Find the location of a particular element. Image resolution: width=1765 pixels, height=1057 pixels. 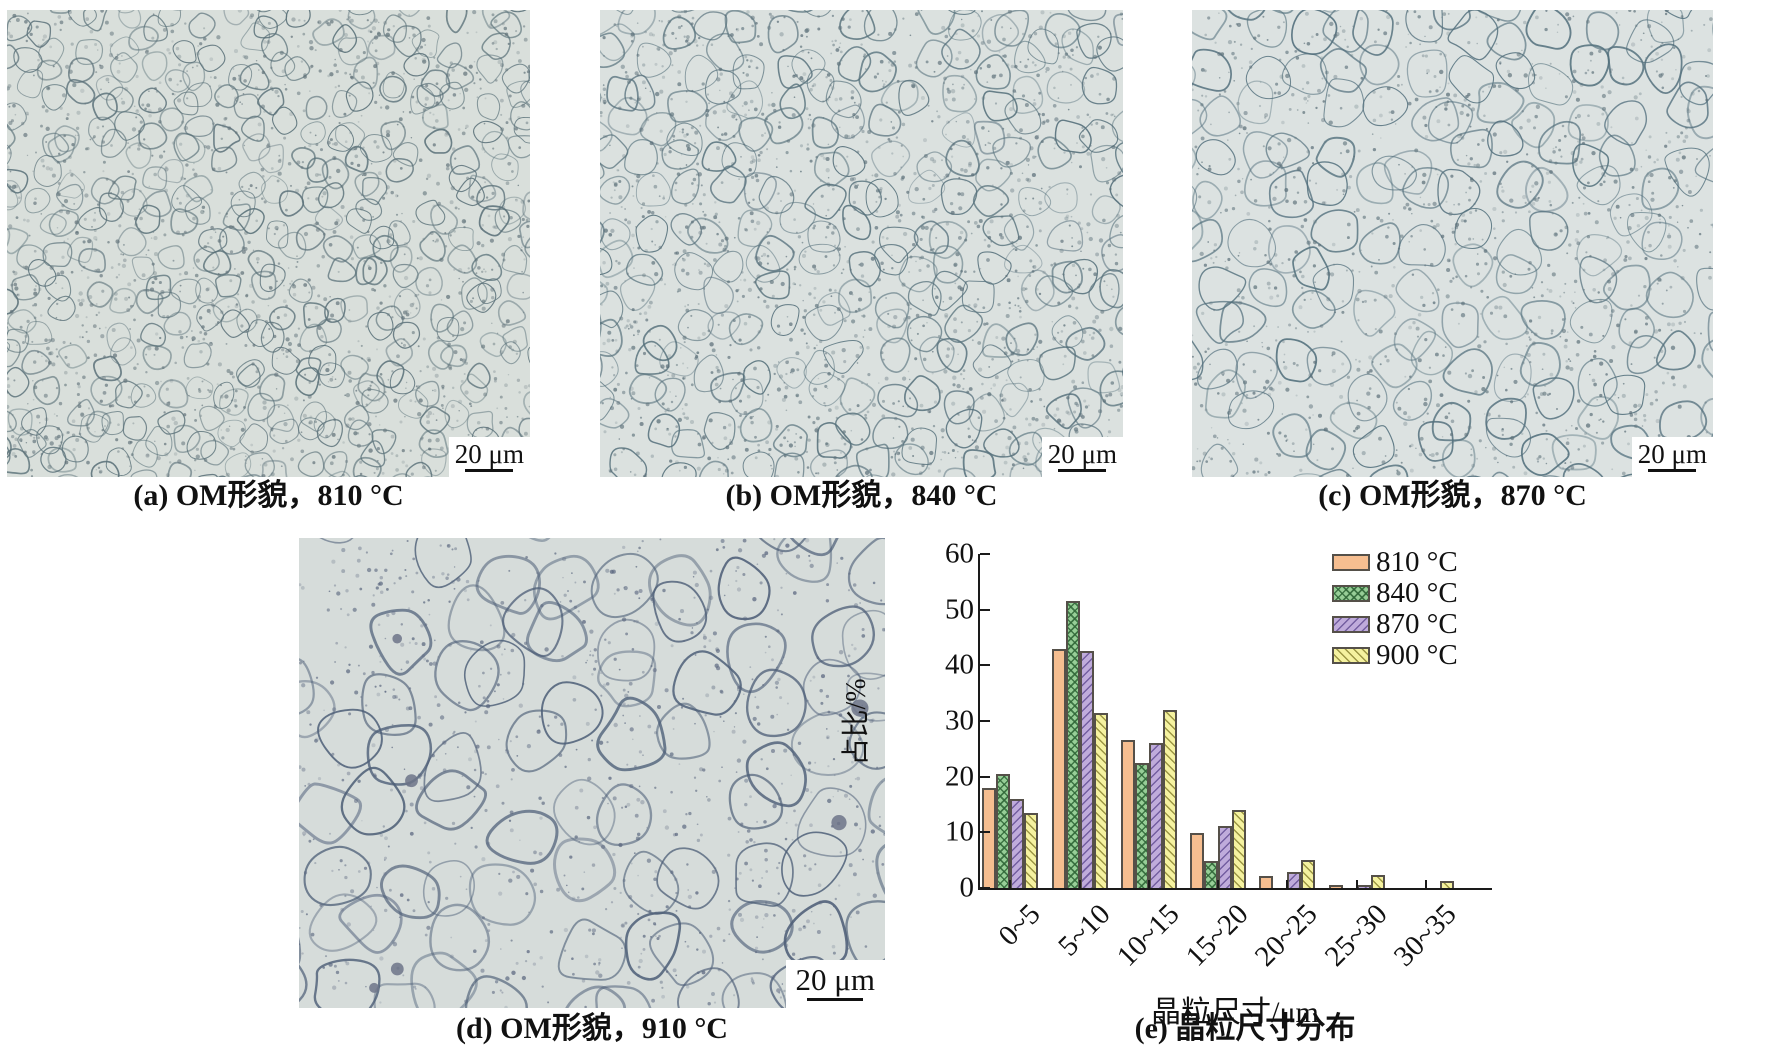

bar-900°C-10~15 is located at coordinates (1169, 798).